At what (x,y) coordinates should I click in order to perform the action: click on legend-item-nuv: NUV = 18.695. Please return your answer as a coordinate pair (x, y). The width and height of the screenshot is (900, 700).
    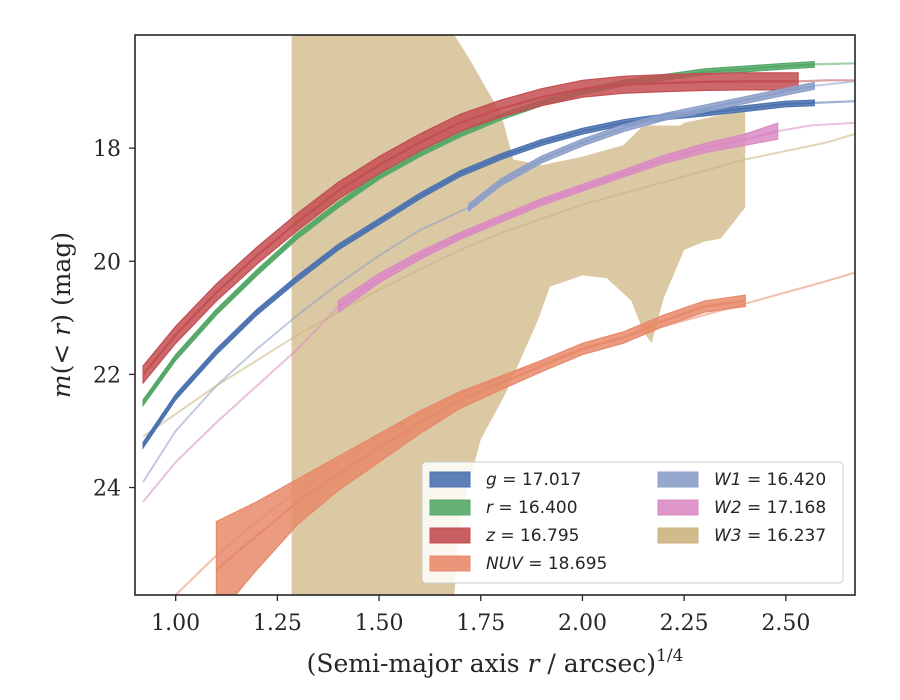
    Looking at the image, I should click on (518, 564).